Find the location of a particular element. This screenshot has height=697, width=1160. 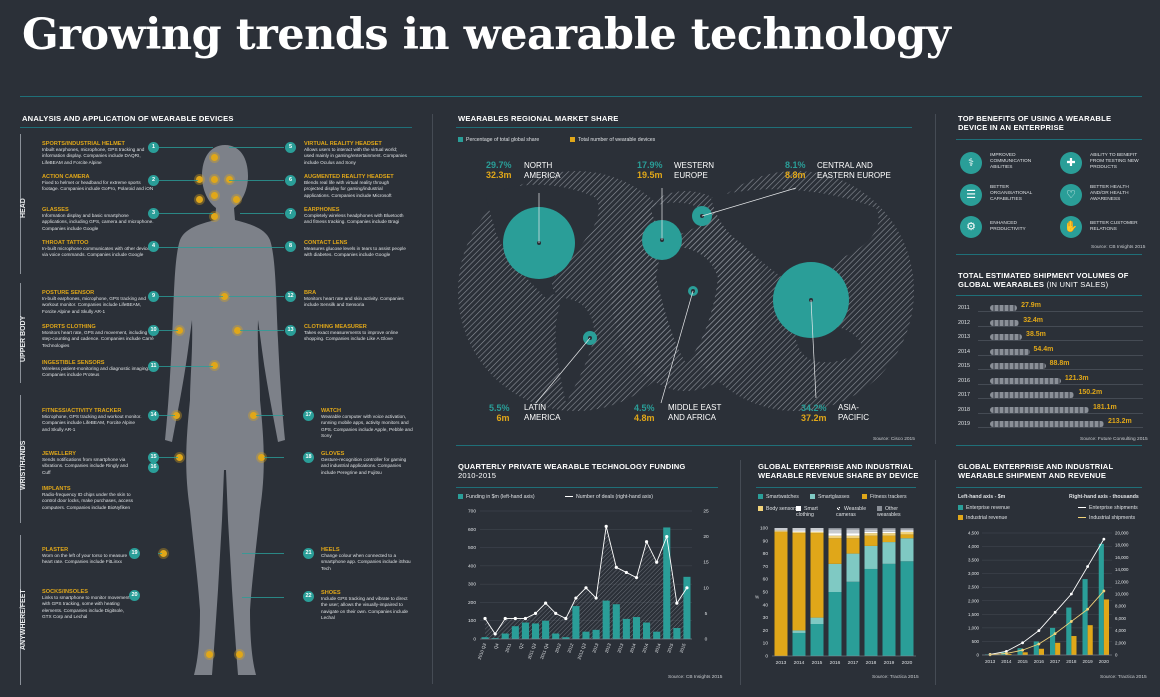

y-tick-label: 300 is located at coordinates (472, 585).